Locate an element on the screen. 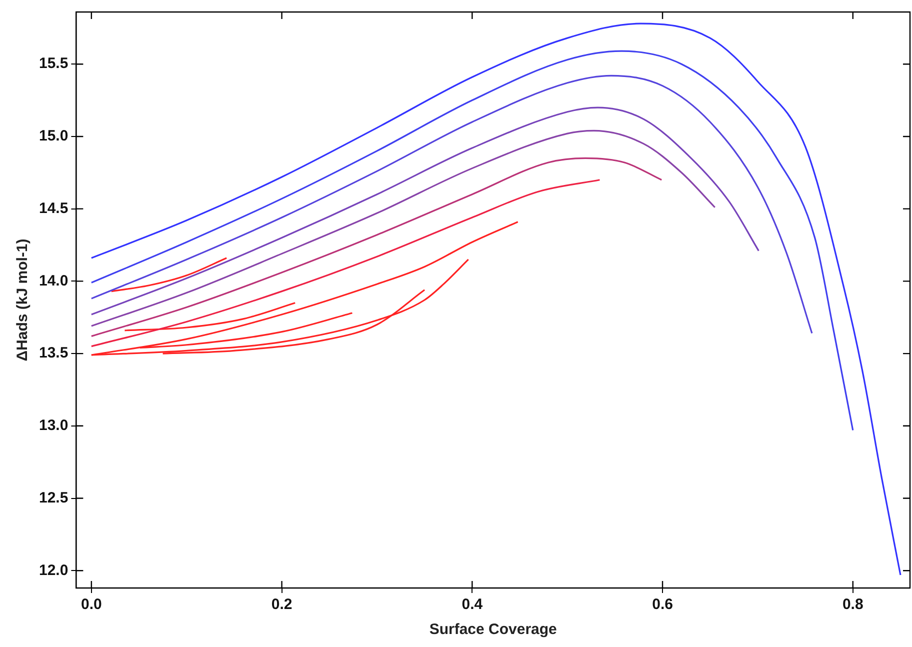  y-tick-label: 12.0 is located at coordinates (53, 570).